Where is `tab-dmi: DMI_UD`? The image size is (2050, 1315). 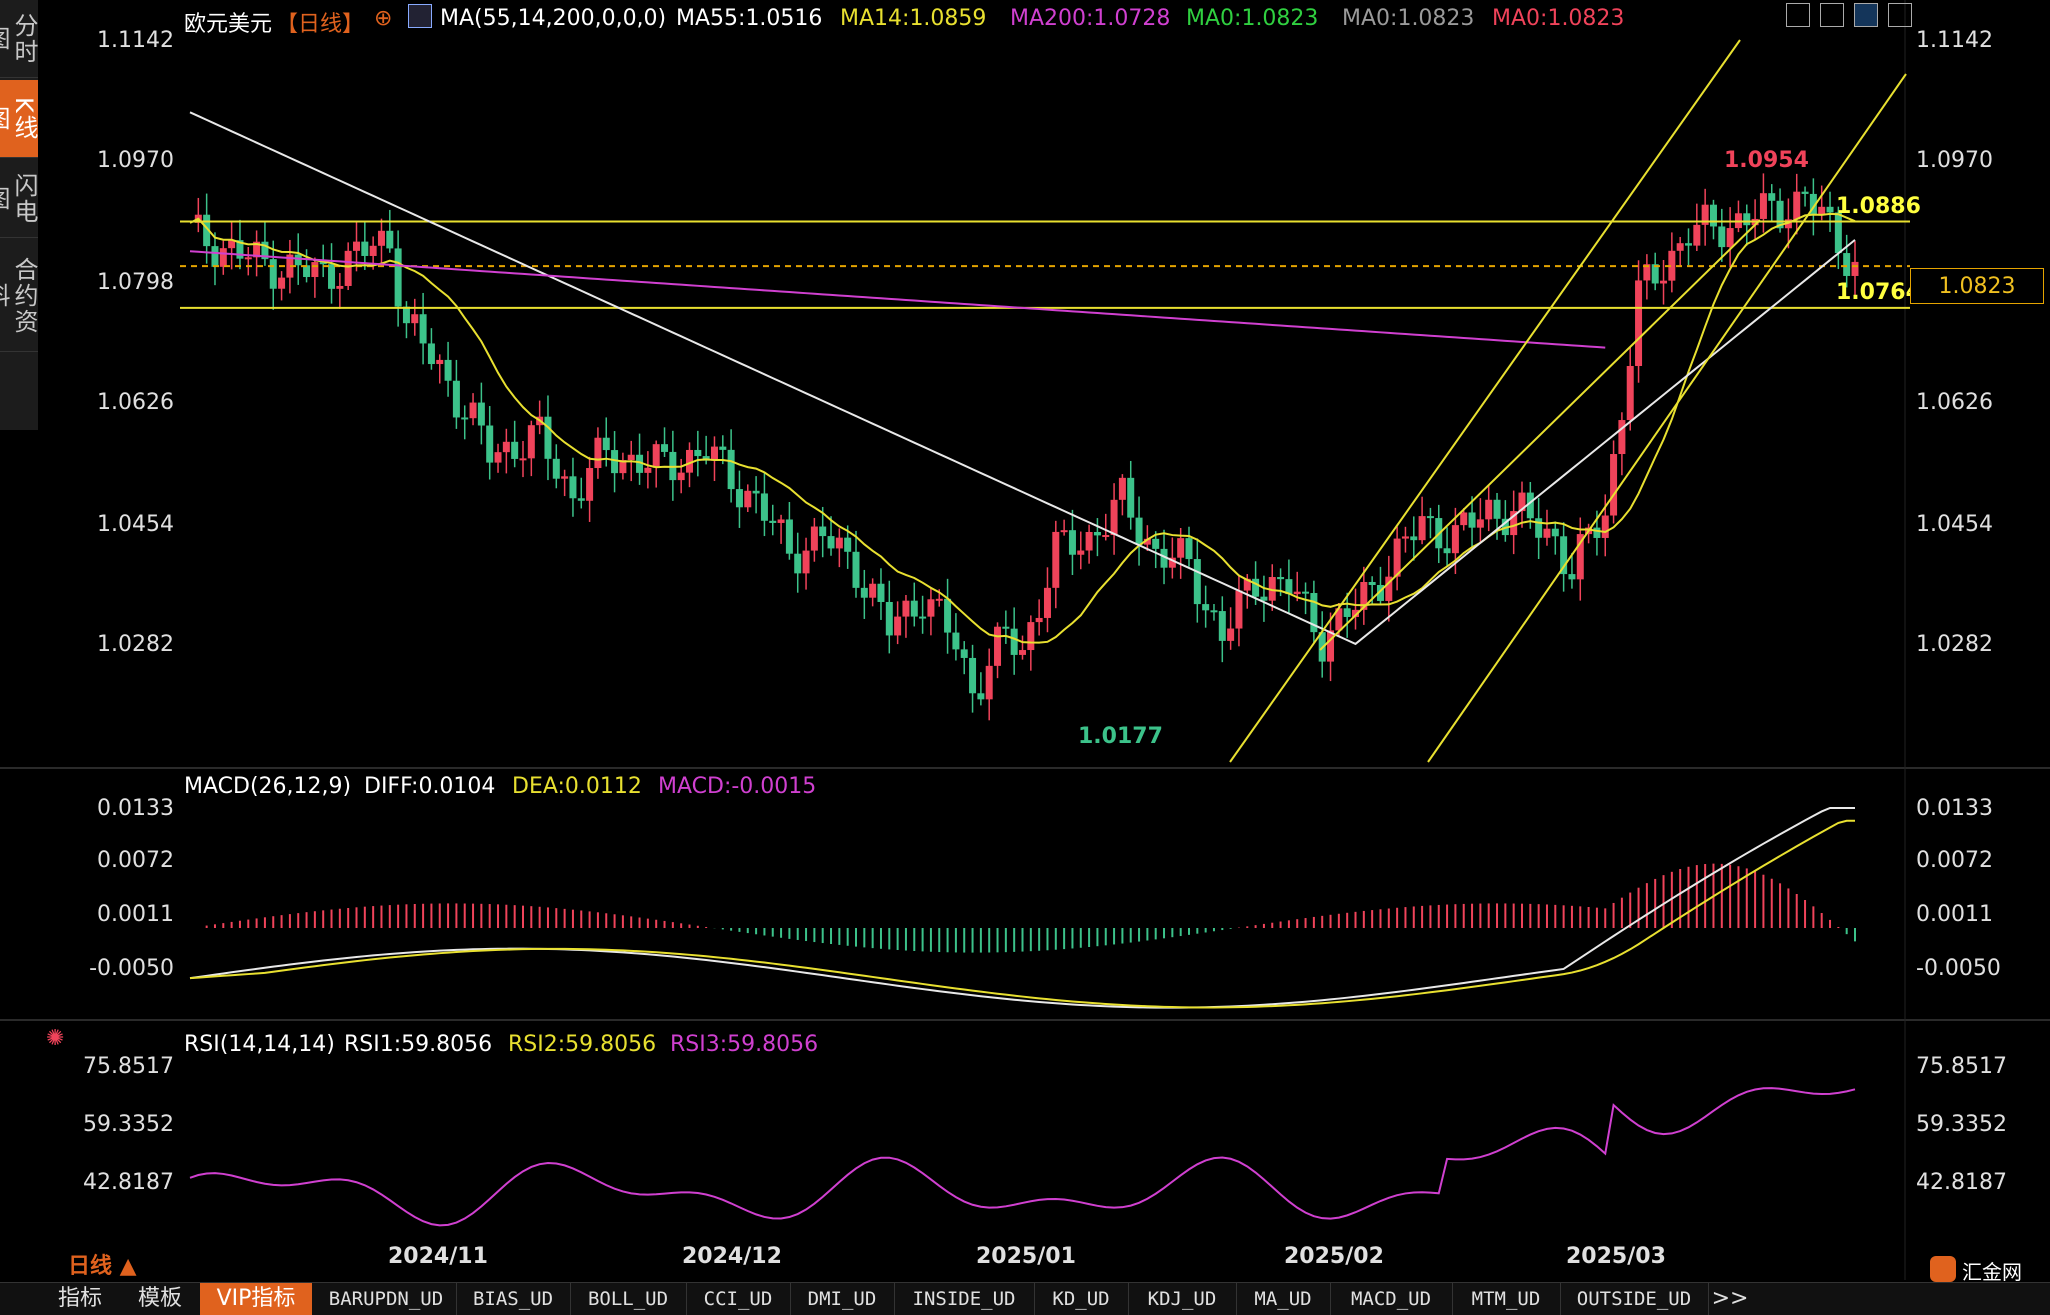
tab-dmi: DMI_UD is located at coordinates (842, 1299).